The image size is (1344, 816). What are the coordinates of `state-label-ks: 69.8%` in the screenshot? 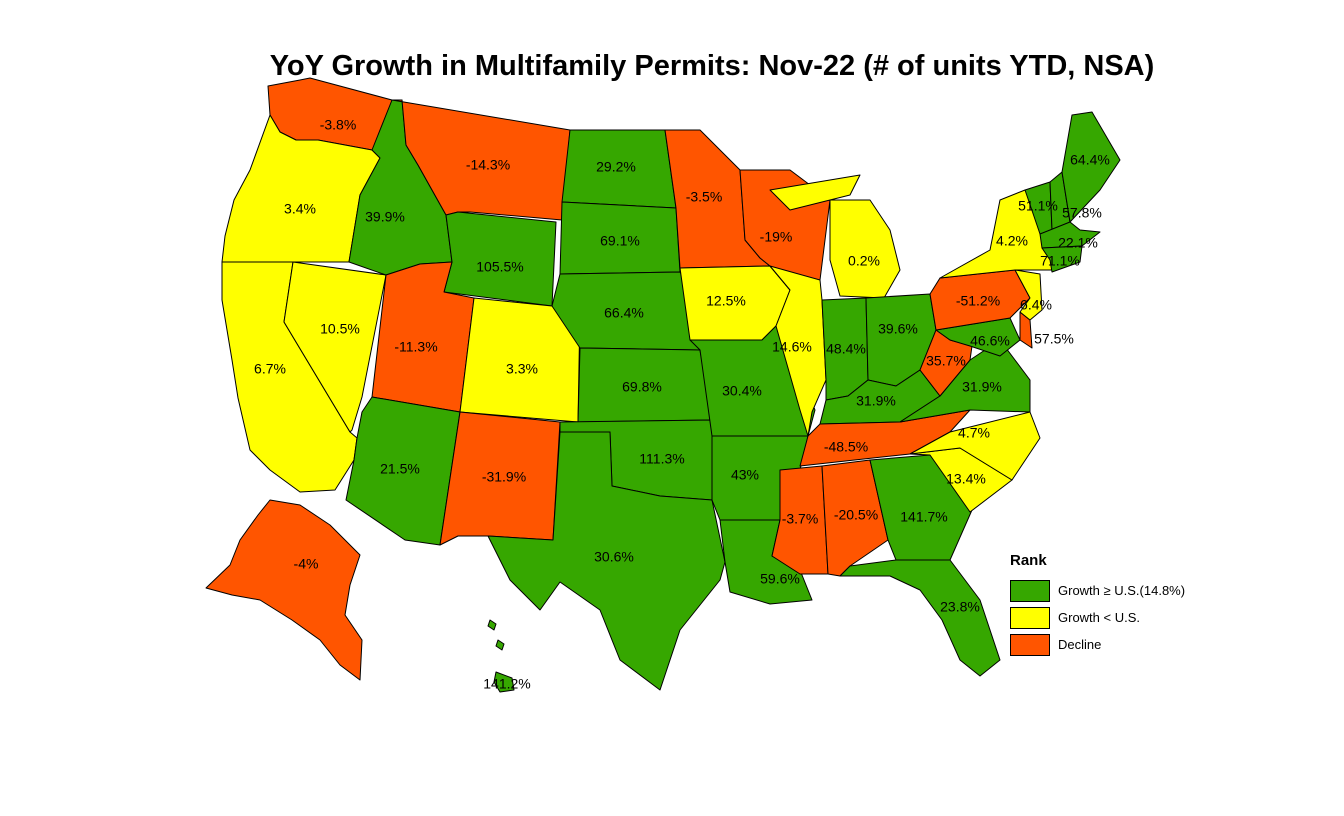 It's located at (642, 387).